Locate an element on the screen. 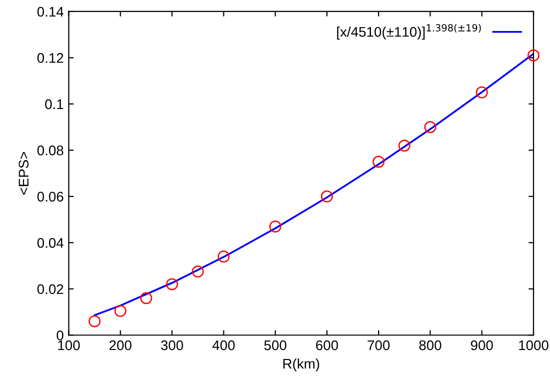 The image size is (550, 383). x-tick-label: 700 is located at coordinates (379, 345).